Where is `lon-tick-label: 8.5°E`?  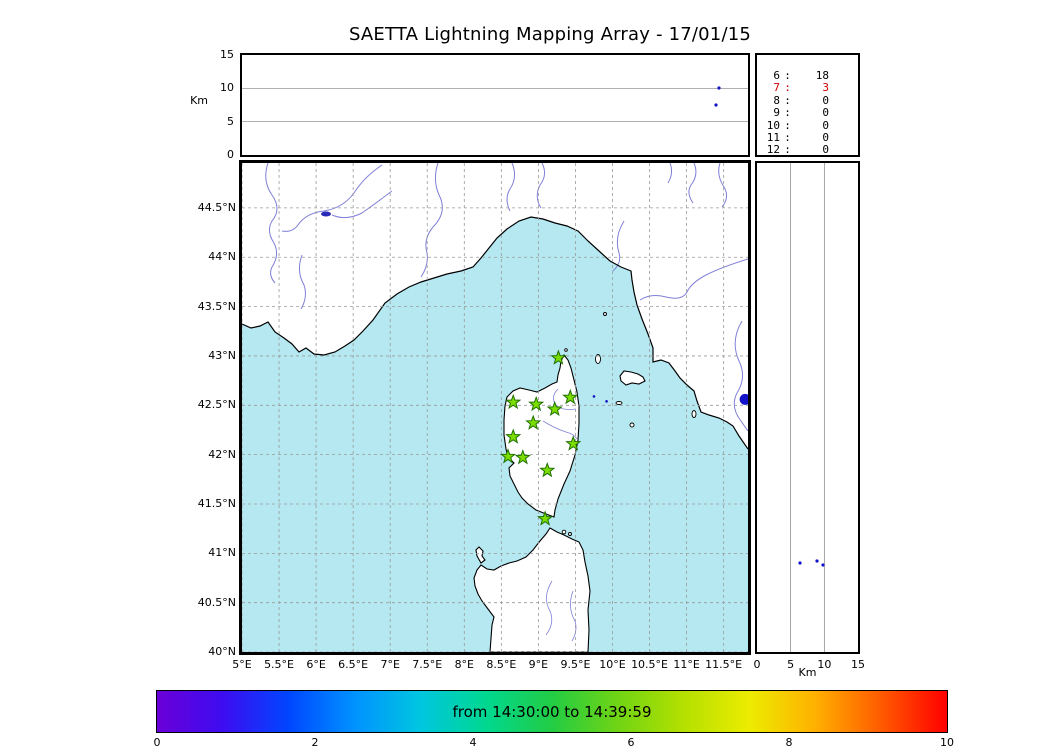 lon-tick-label: 8.5°E is located at coordinates (501, 664).